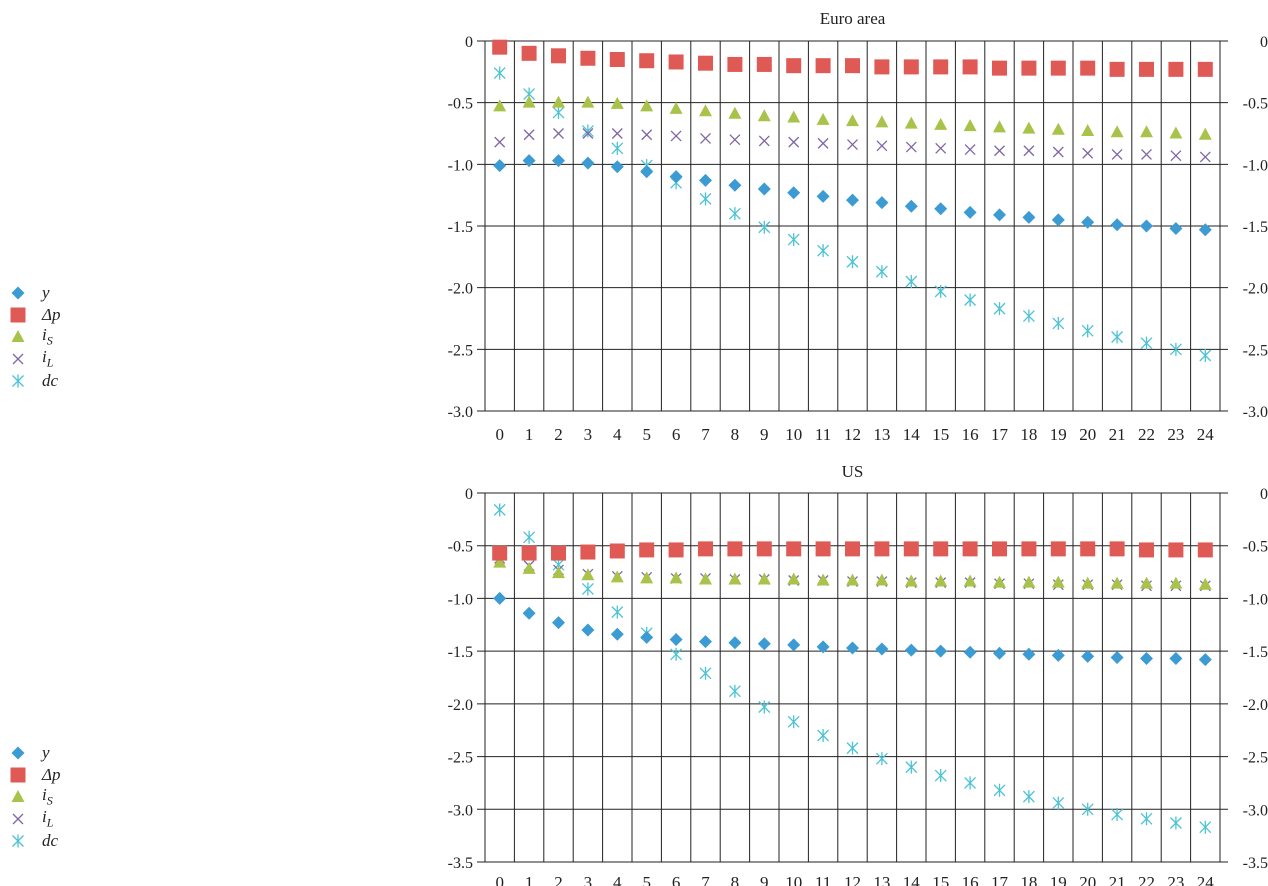  Describe the element at coordinates (460, 758) in the screenshot. I see `y-tick-label-left: -2.5` at that location.